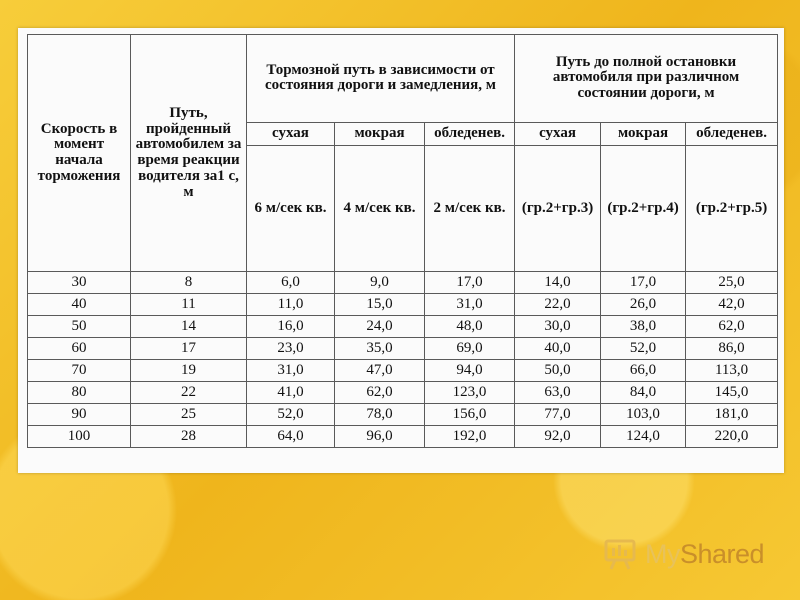  I want to click on table-cell: 48,0, so click(469, 326).